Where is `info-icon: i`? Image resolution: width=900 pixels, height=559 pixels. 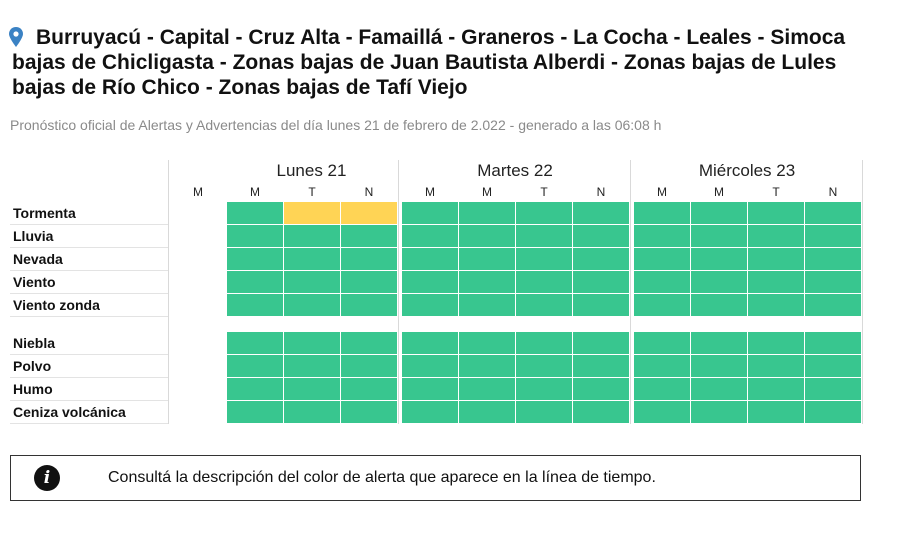
info-icon: i is located at coordinates (47, 478).